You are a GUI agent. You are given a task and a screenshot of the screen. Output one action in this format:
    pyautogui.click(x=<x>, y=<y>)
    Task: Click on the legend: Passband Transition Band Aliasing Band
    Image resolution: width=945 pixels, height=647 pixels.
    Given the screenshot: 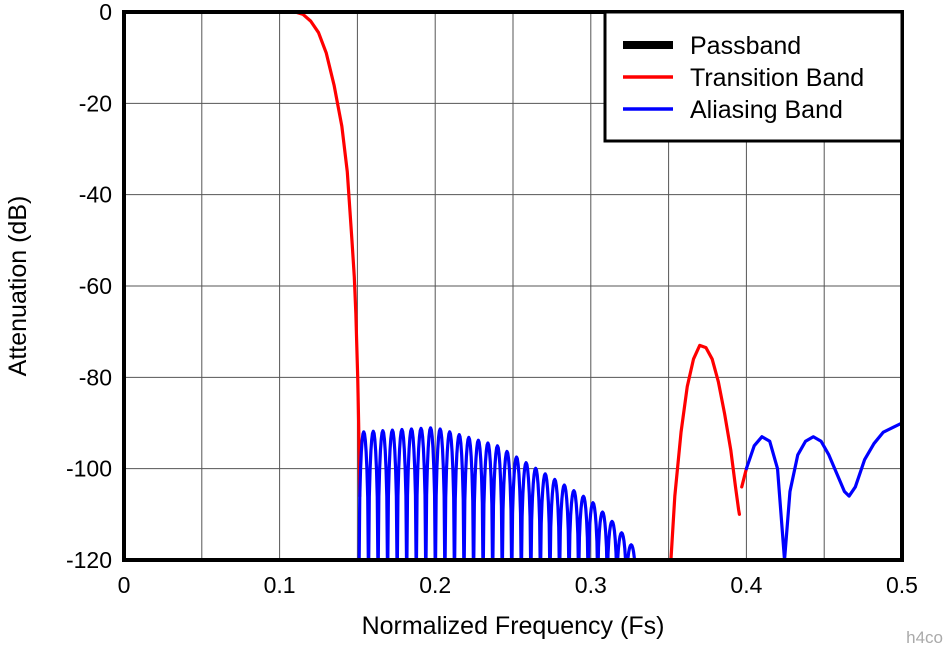 What is the action you would take?
    pyautogui.click(x=753, y=76)
    